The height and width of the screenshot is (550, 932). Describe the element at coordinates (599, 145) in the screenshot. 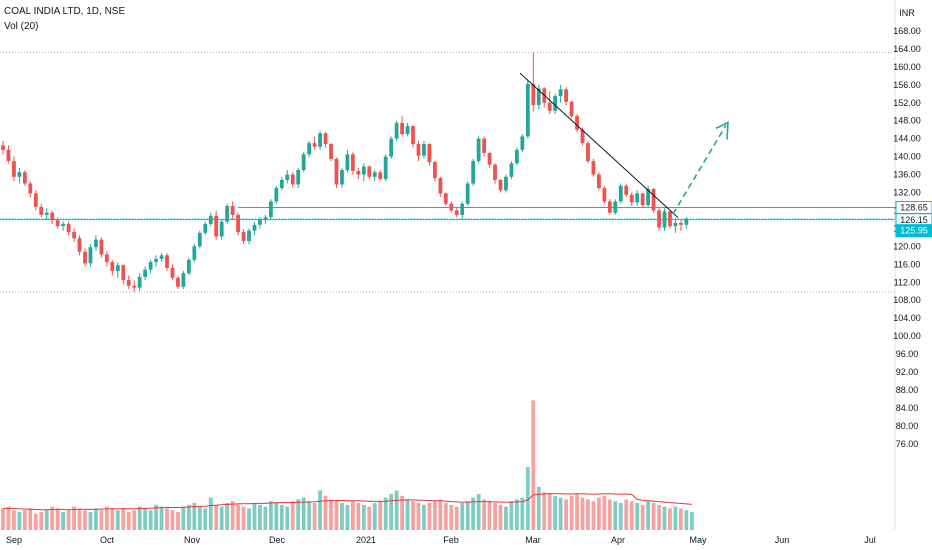

I see `descending-trendline` at that location.